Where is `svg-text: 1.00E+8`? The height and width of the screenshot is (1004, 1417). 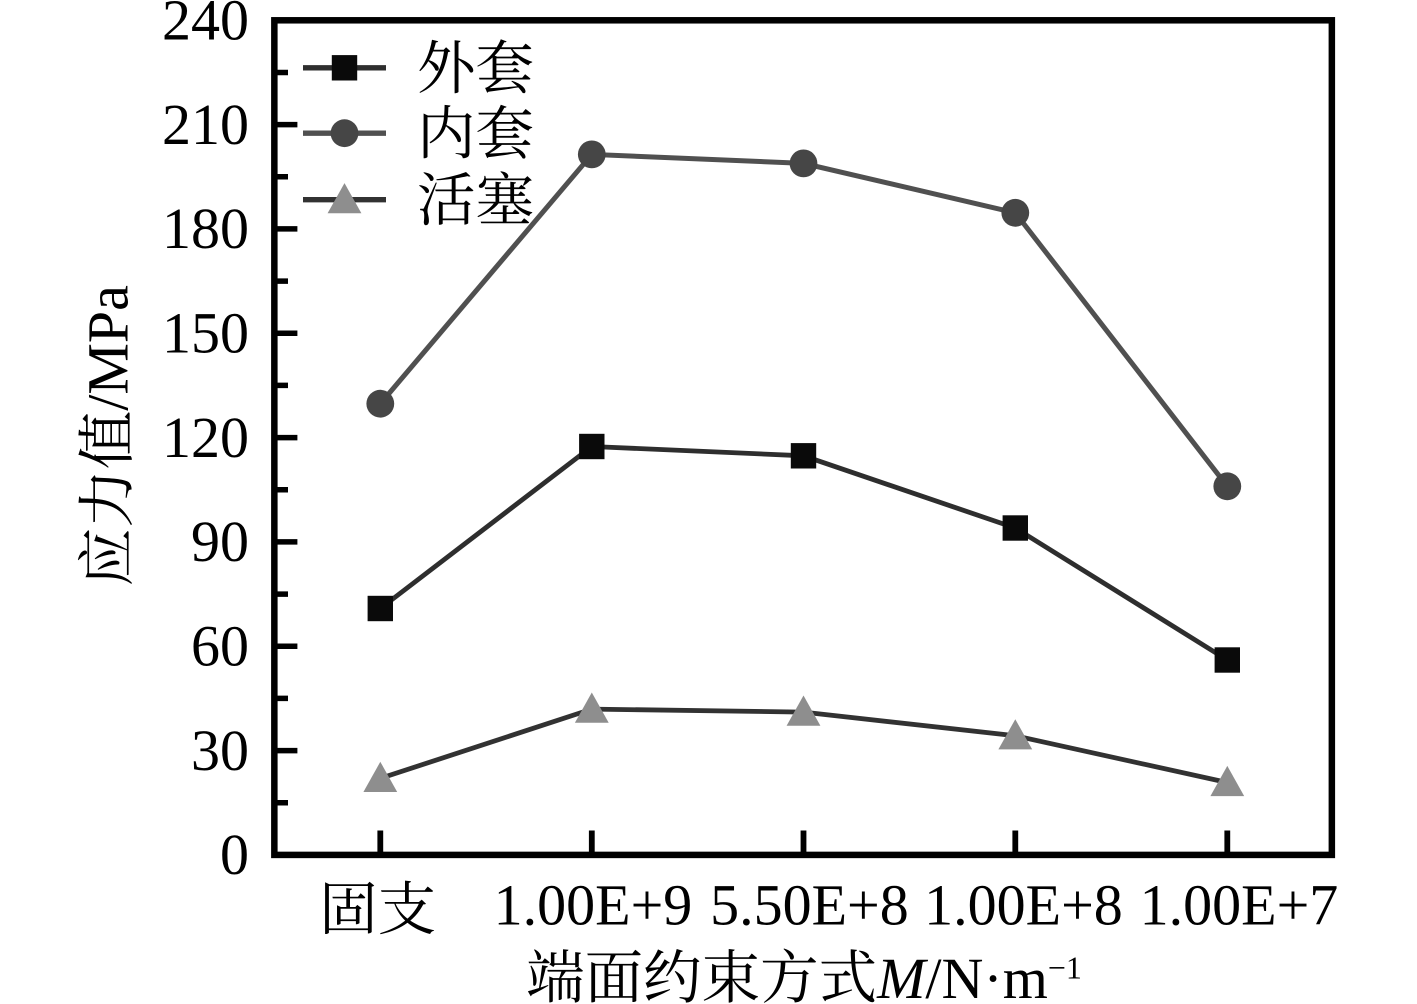
svg-text: 1.00E+8 is located at coordinates (1023, 905).